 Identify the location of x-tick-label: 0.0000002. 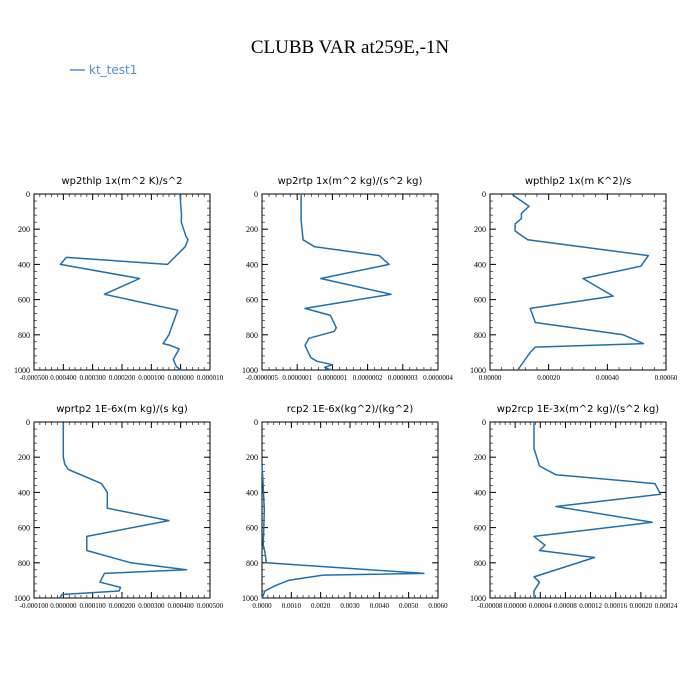
(368, 378).